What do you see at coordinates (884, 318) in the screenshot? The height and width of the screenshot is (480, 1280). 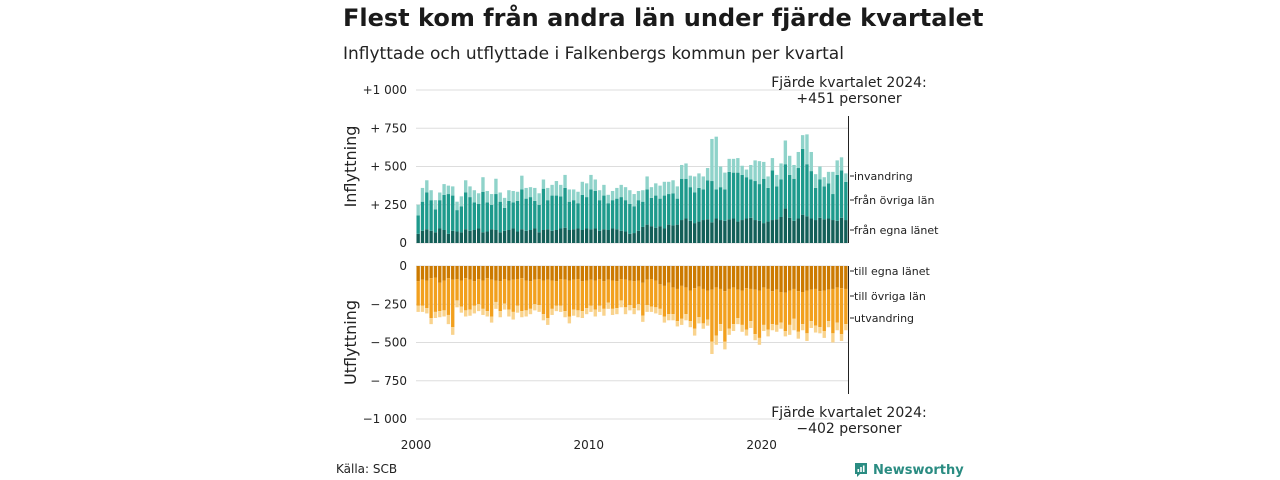 I see `series-label: utvandring` at bounding box center [884, 318].